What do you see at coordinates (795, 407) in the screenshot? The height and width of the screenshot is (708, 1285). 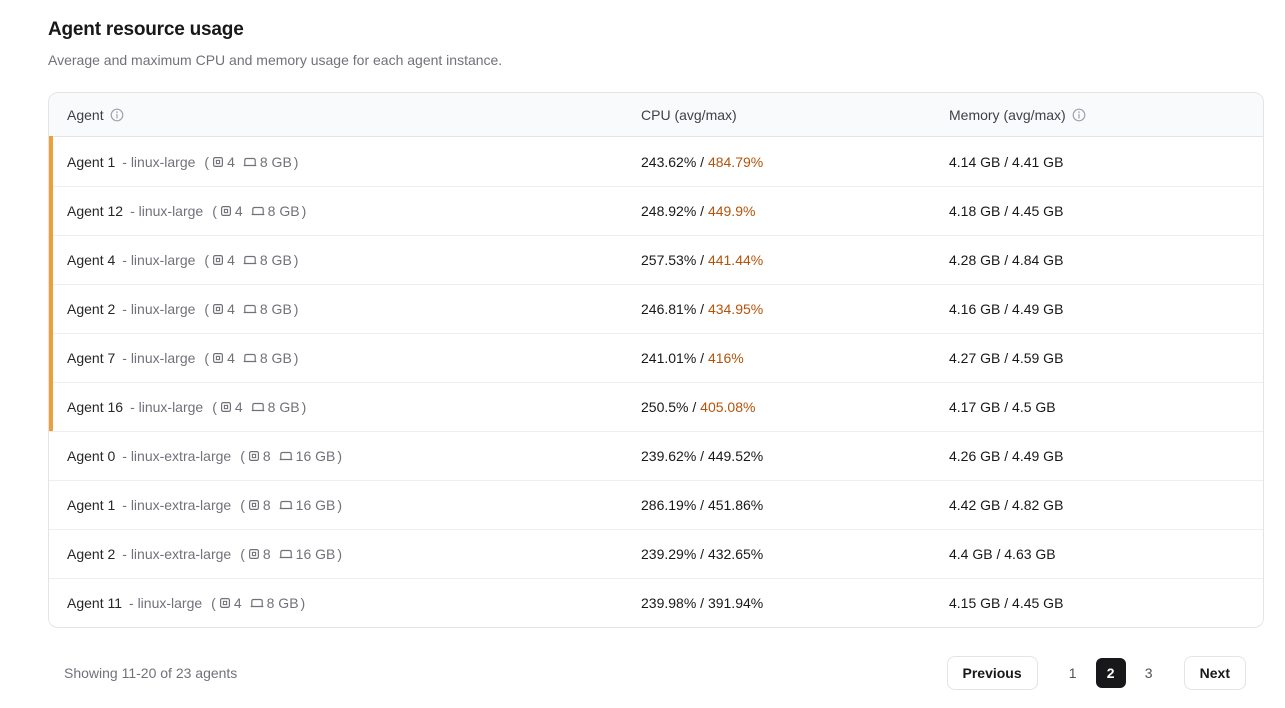 I see `cpu-usage-cell: 250.5% / 405.08%` at bounding box center [795, 407].